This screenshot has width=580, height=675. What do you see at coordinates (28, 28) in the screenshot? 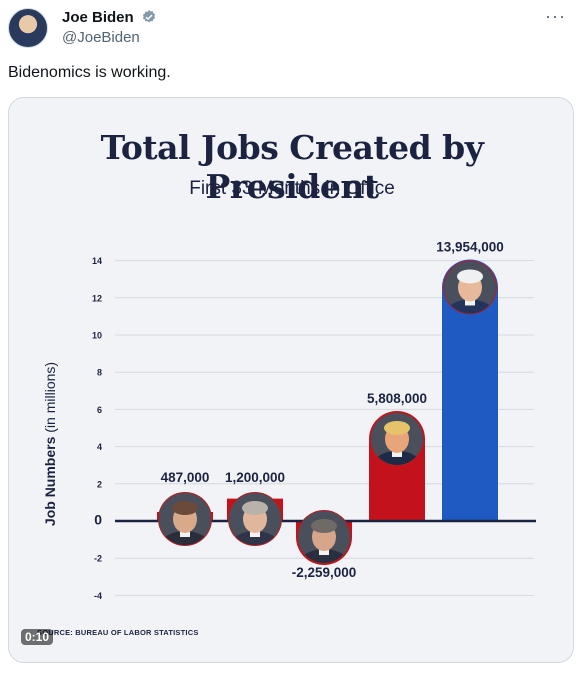
I see `author-avatar` at bounding box center [28, 28].